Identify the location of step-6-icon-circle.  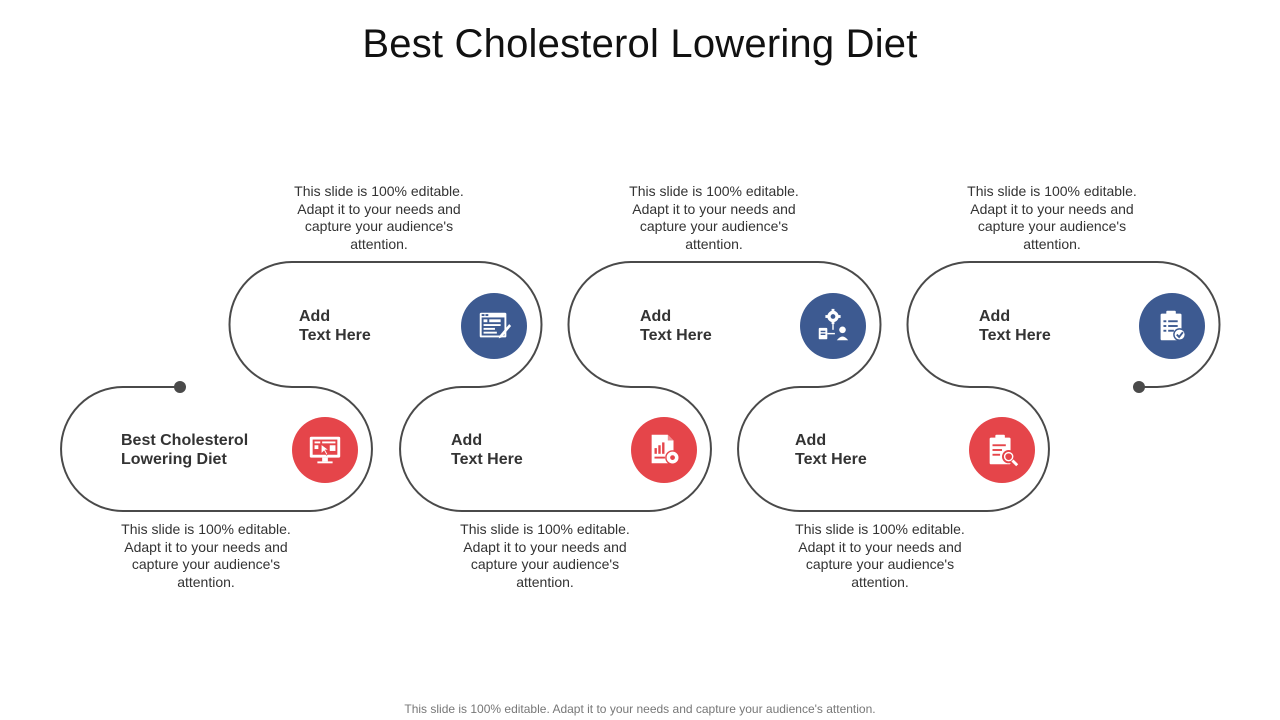
(1172, 326).